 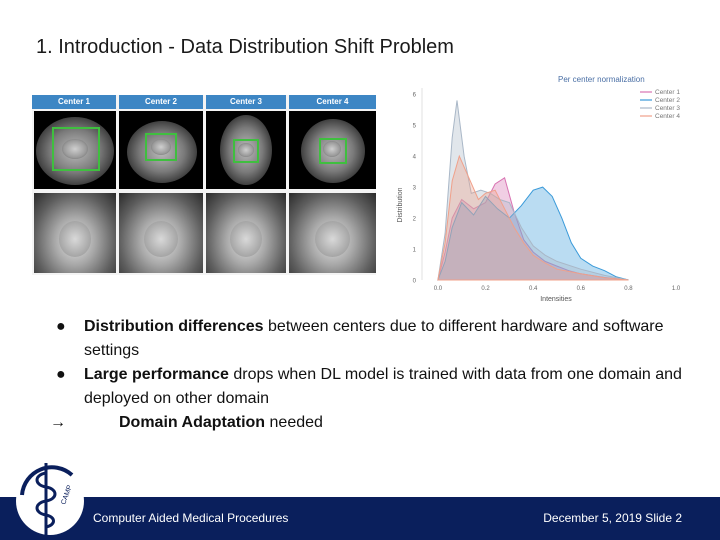 What do you see at coordinates (156, 374) in the screenshot?
I see `bullet-2-bold: Large performance` at bounding box center [156, 374].